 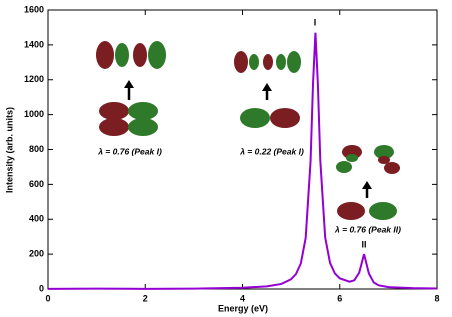 What do you see at coordinates (41, 288) in the screenshot?
I see `y-tick-label: 0` at bounding box center [41, 288].